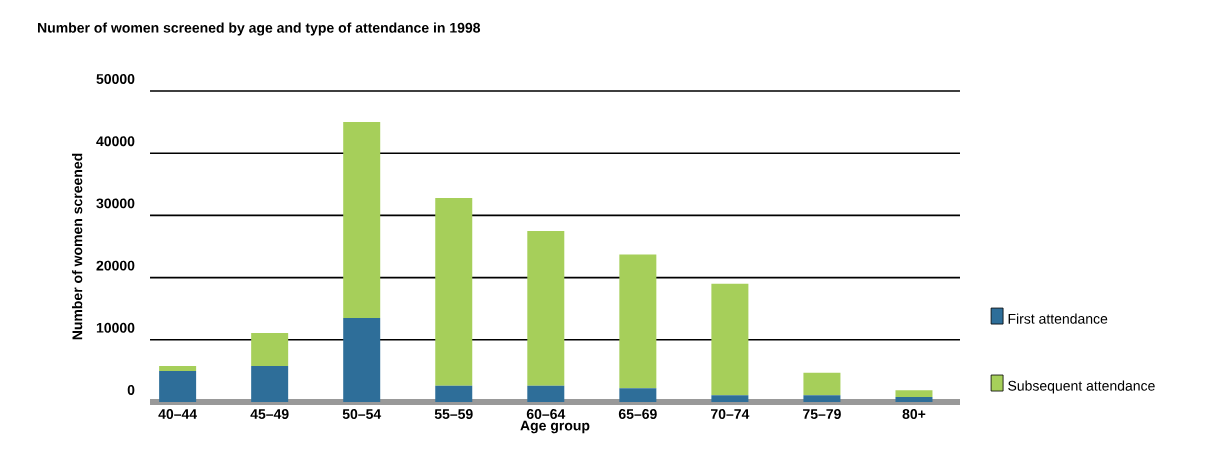 The height and width of the screenshot is (473, 1215). I want to click on y-tick-label: 40000, so click(115, 141).